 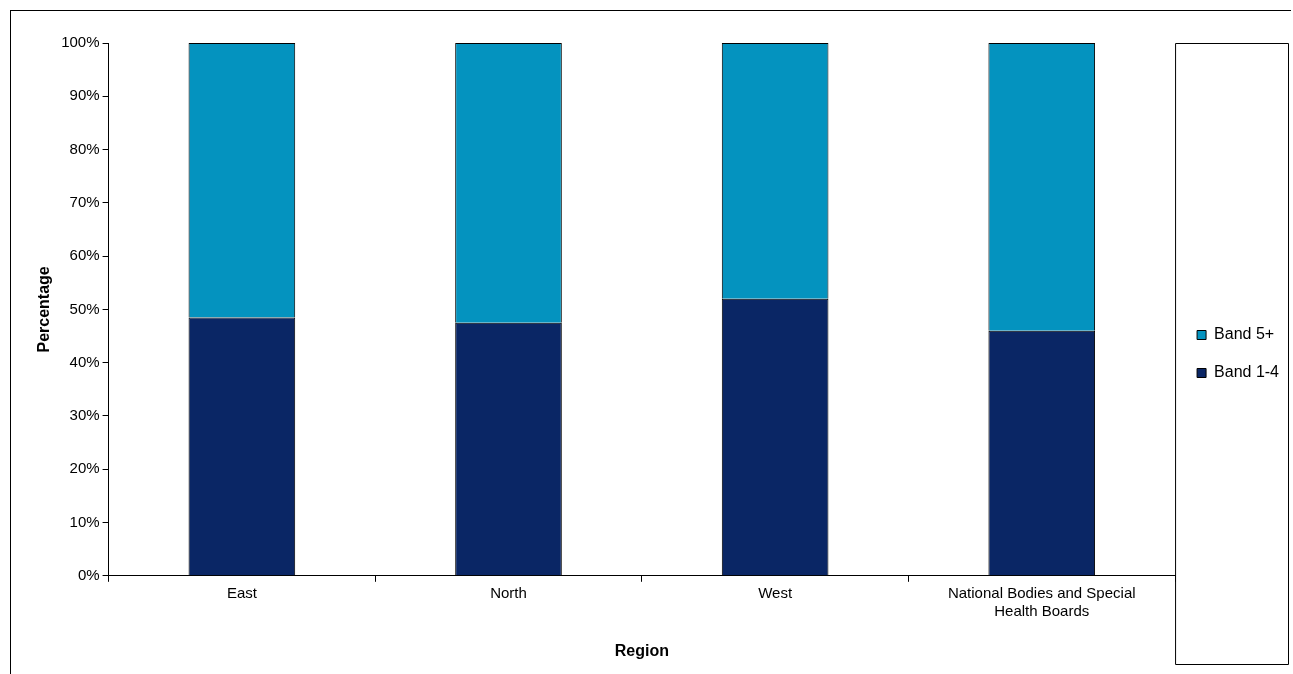 What do you see at coordinates (84, 255) in the screenshot?
I see `y-tick-label: 60%` at bounding box center [84, 255].